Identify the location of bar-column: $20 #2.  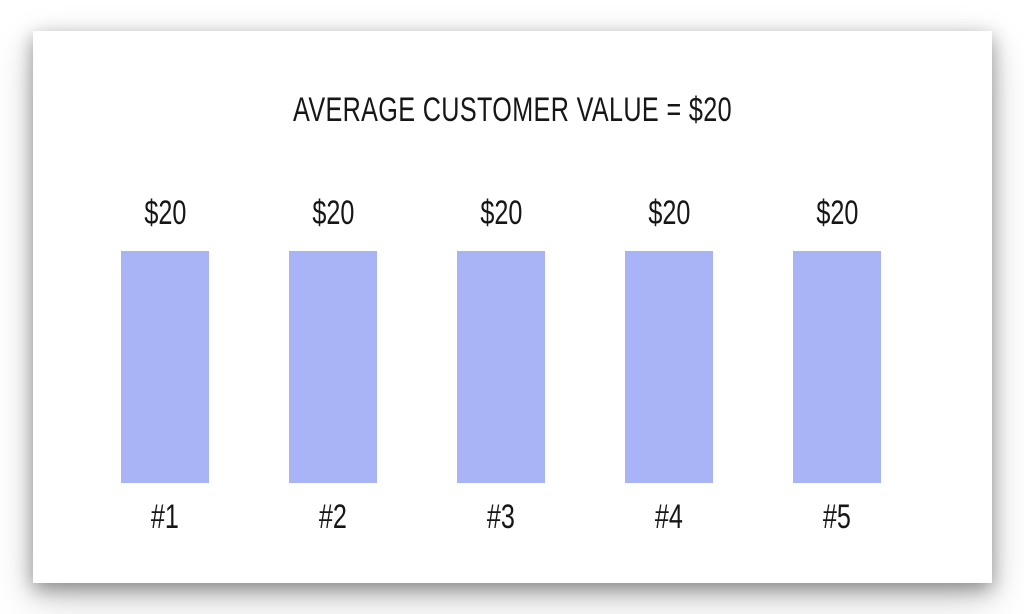
(333, 365).